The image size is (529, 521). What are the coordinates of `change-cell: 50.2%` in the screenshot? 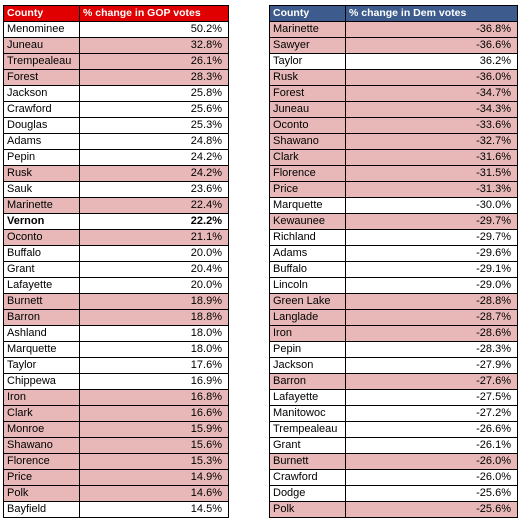 It's located at (154, 29).